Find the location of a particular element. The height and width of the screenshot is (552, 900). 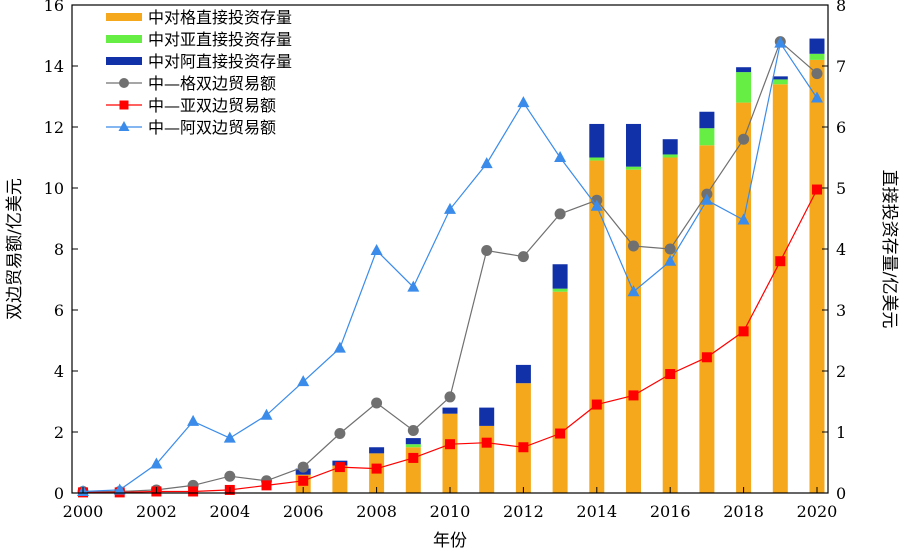

x-tick-label: 2004 is located at coordinates (229, 511).